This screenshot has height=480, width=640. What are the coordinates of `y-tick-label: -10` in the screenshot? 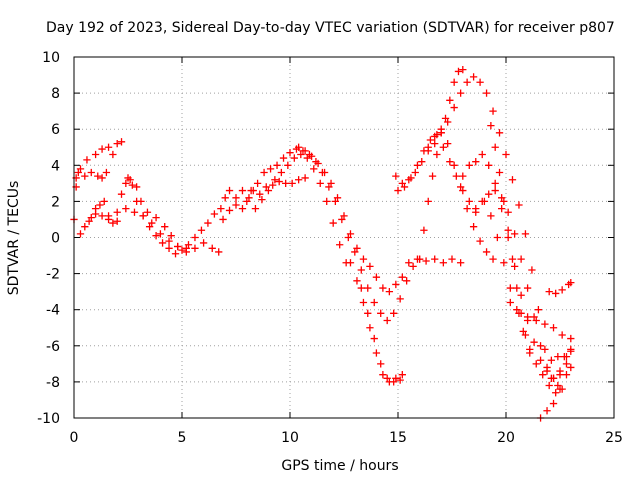 It's located at (48, 419).